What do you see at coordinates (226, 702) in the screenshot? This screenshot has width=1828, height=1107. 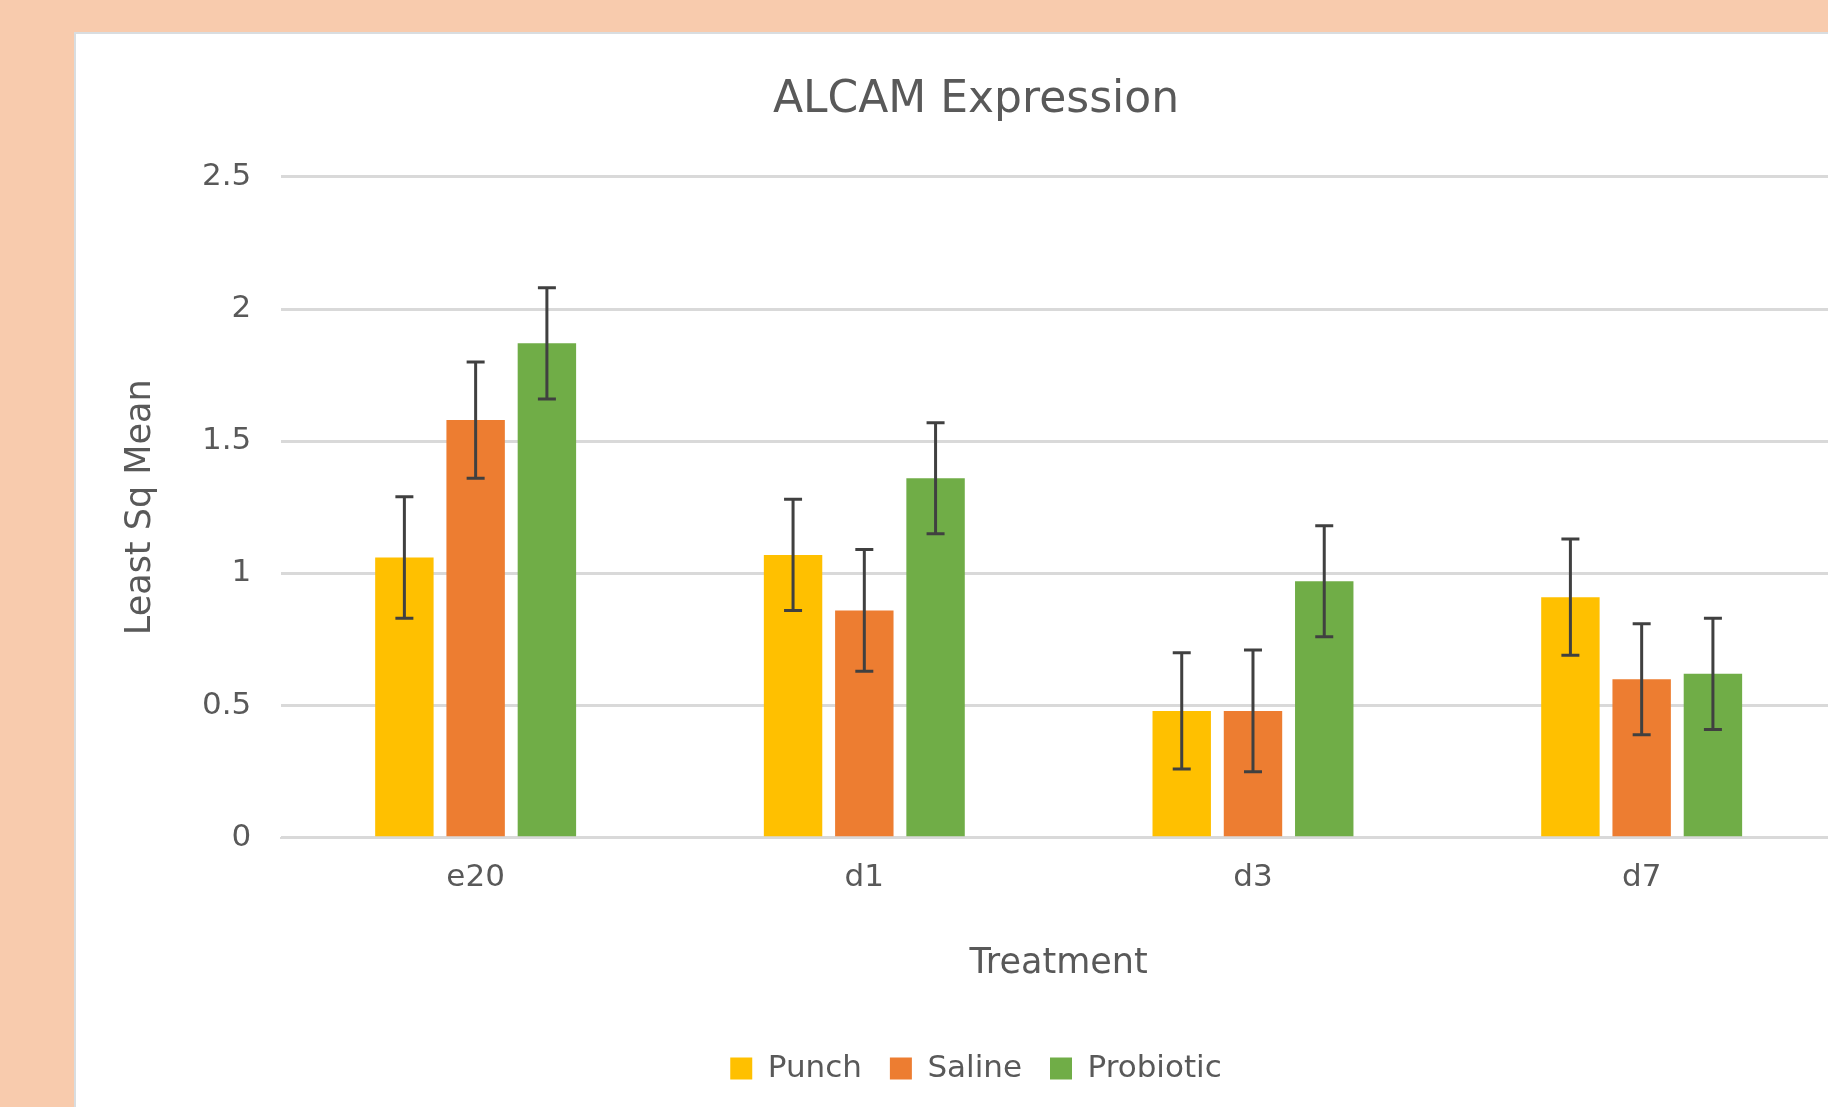 I see `y-tick-label: 0.5` at bounding box center [226, 702].